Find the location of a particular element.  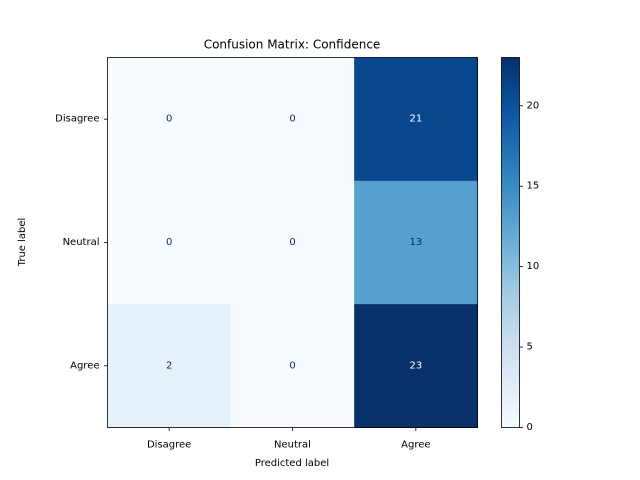

y-axis-ticks: Disagree Neutral Agree is located at coordinates (81, 242).